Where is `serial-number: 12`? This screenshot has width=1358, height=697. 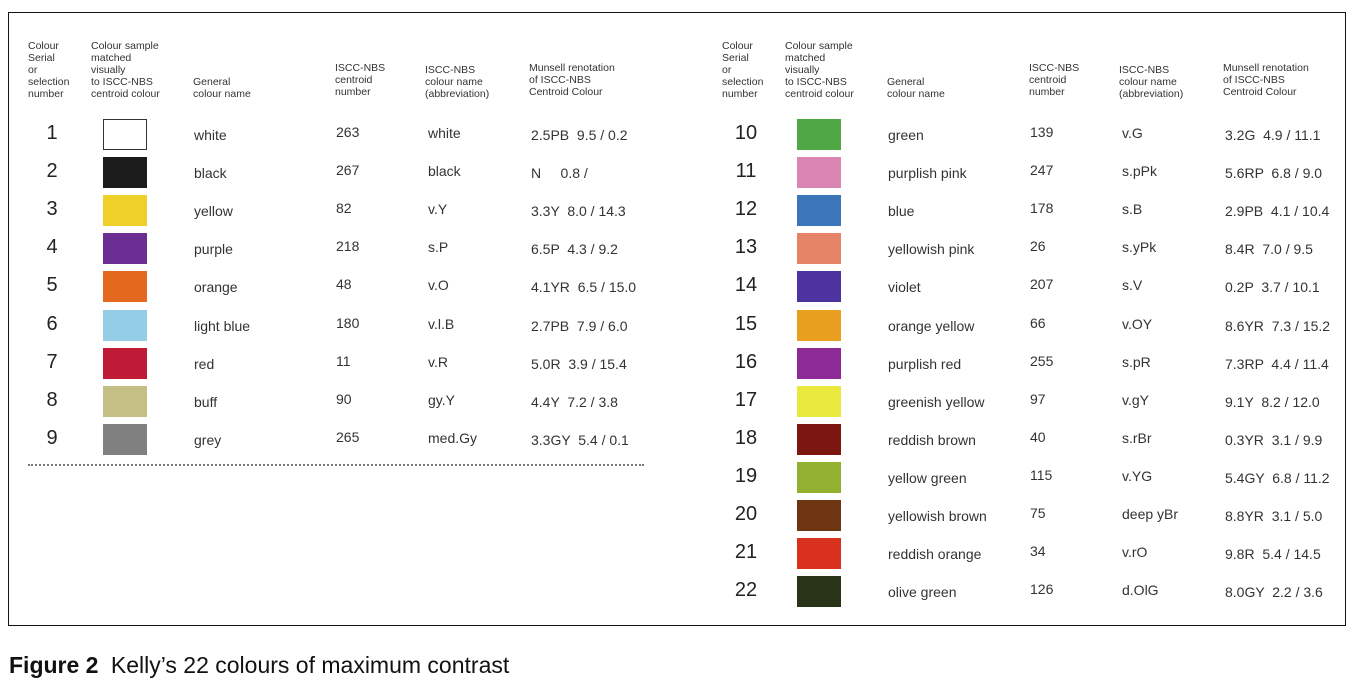
serial-number: 12 is located at coordinates (746, 209).